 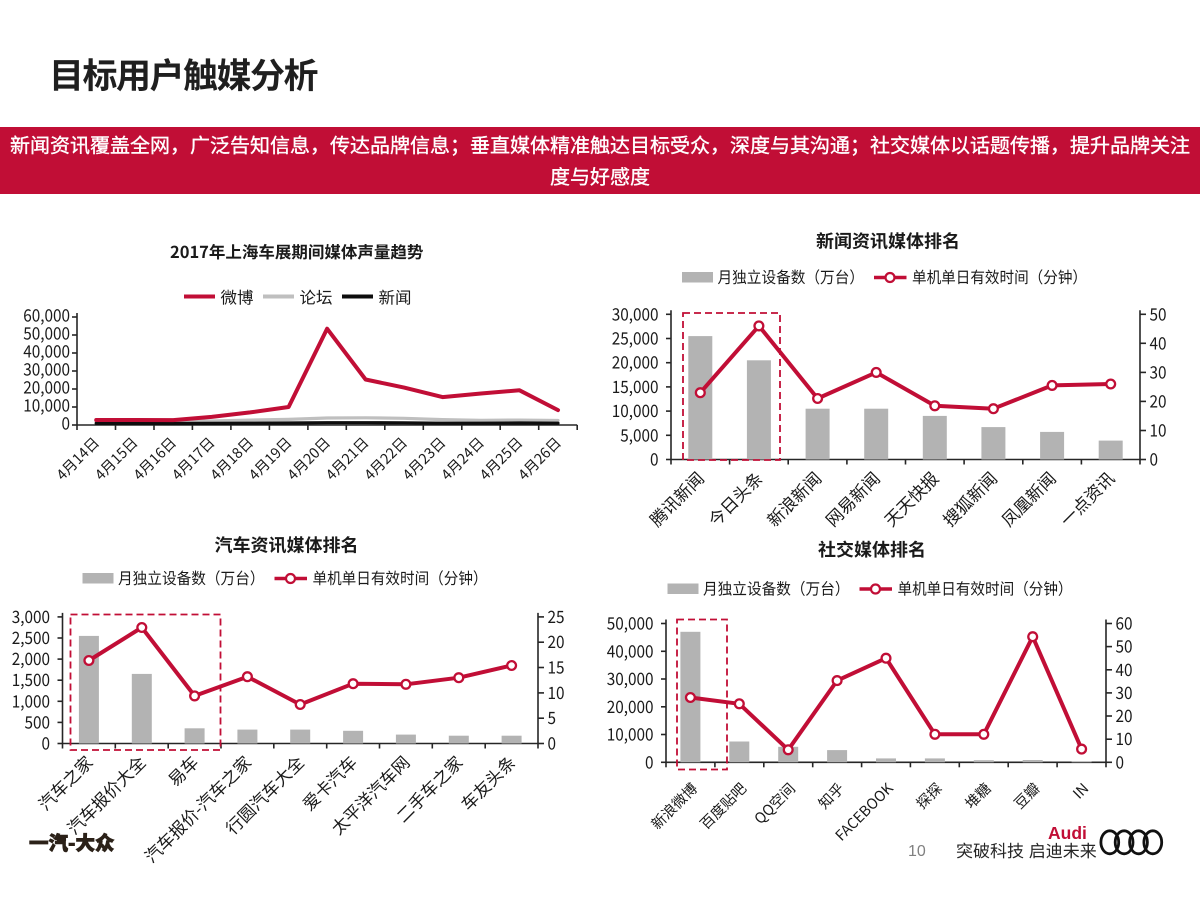 What do you see at coordinates (1080, 790) in the screenshot?
I see `svg-text: IN` at bounding box center [1080, 790].